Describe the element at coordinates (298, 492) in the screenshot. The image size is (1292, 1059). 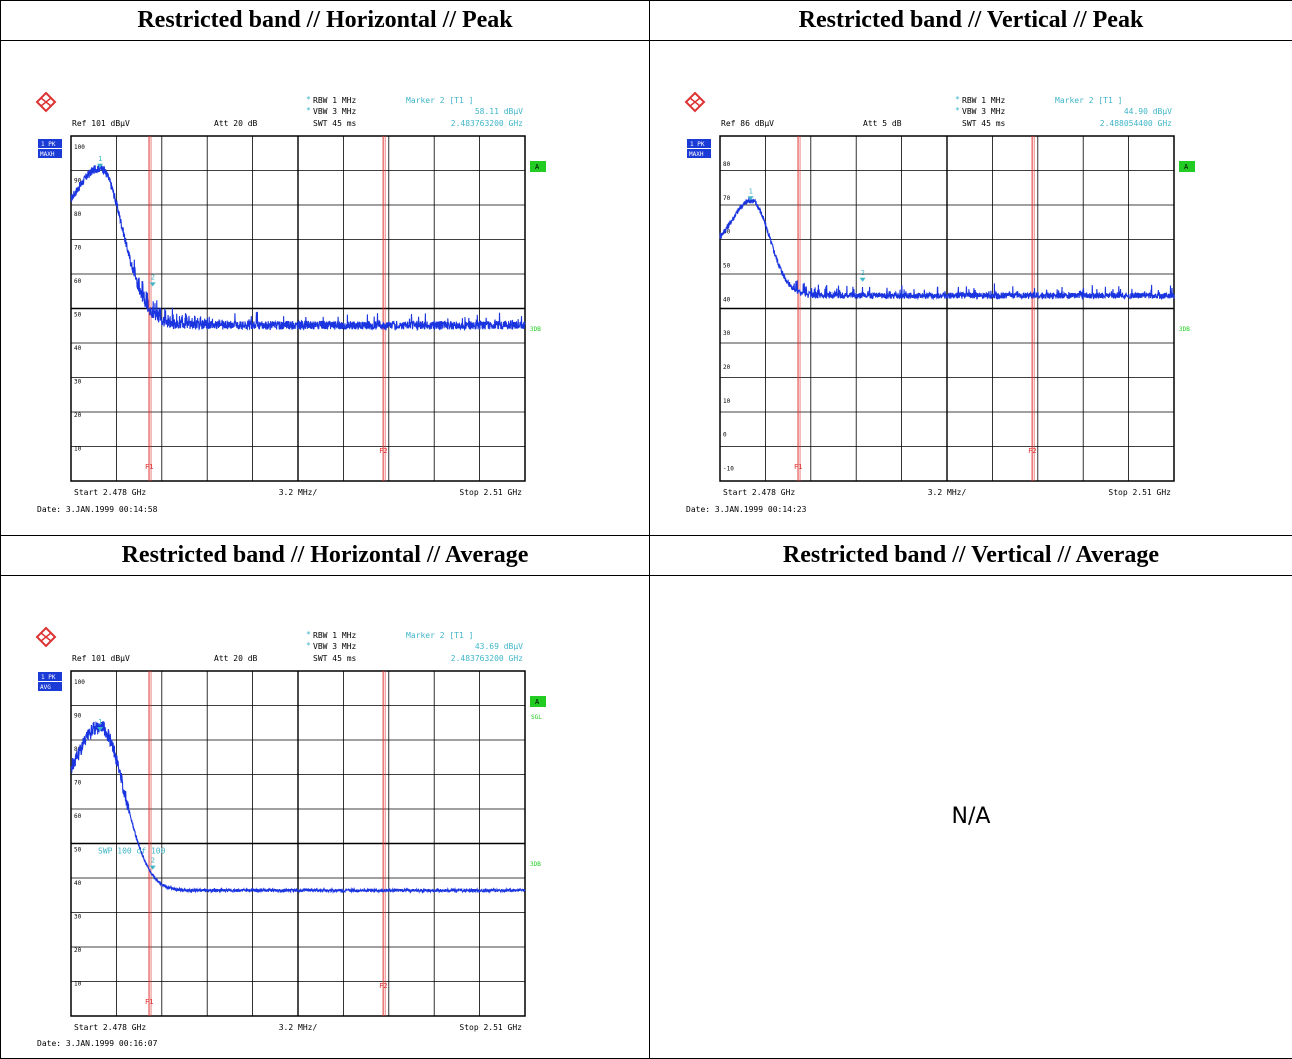
I see `span-label: 3.2 MHz/` at that location.